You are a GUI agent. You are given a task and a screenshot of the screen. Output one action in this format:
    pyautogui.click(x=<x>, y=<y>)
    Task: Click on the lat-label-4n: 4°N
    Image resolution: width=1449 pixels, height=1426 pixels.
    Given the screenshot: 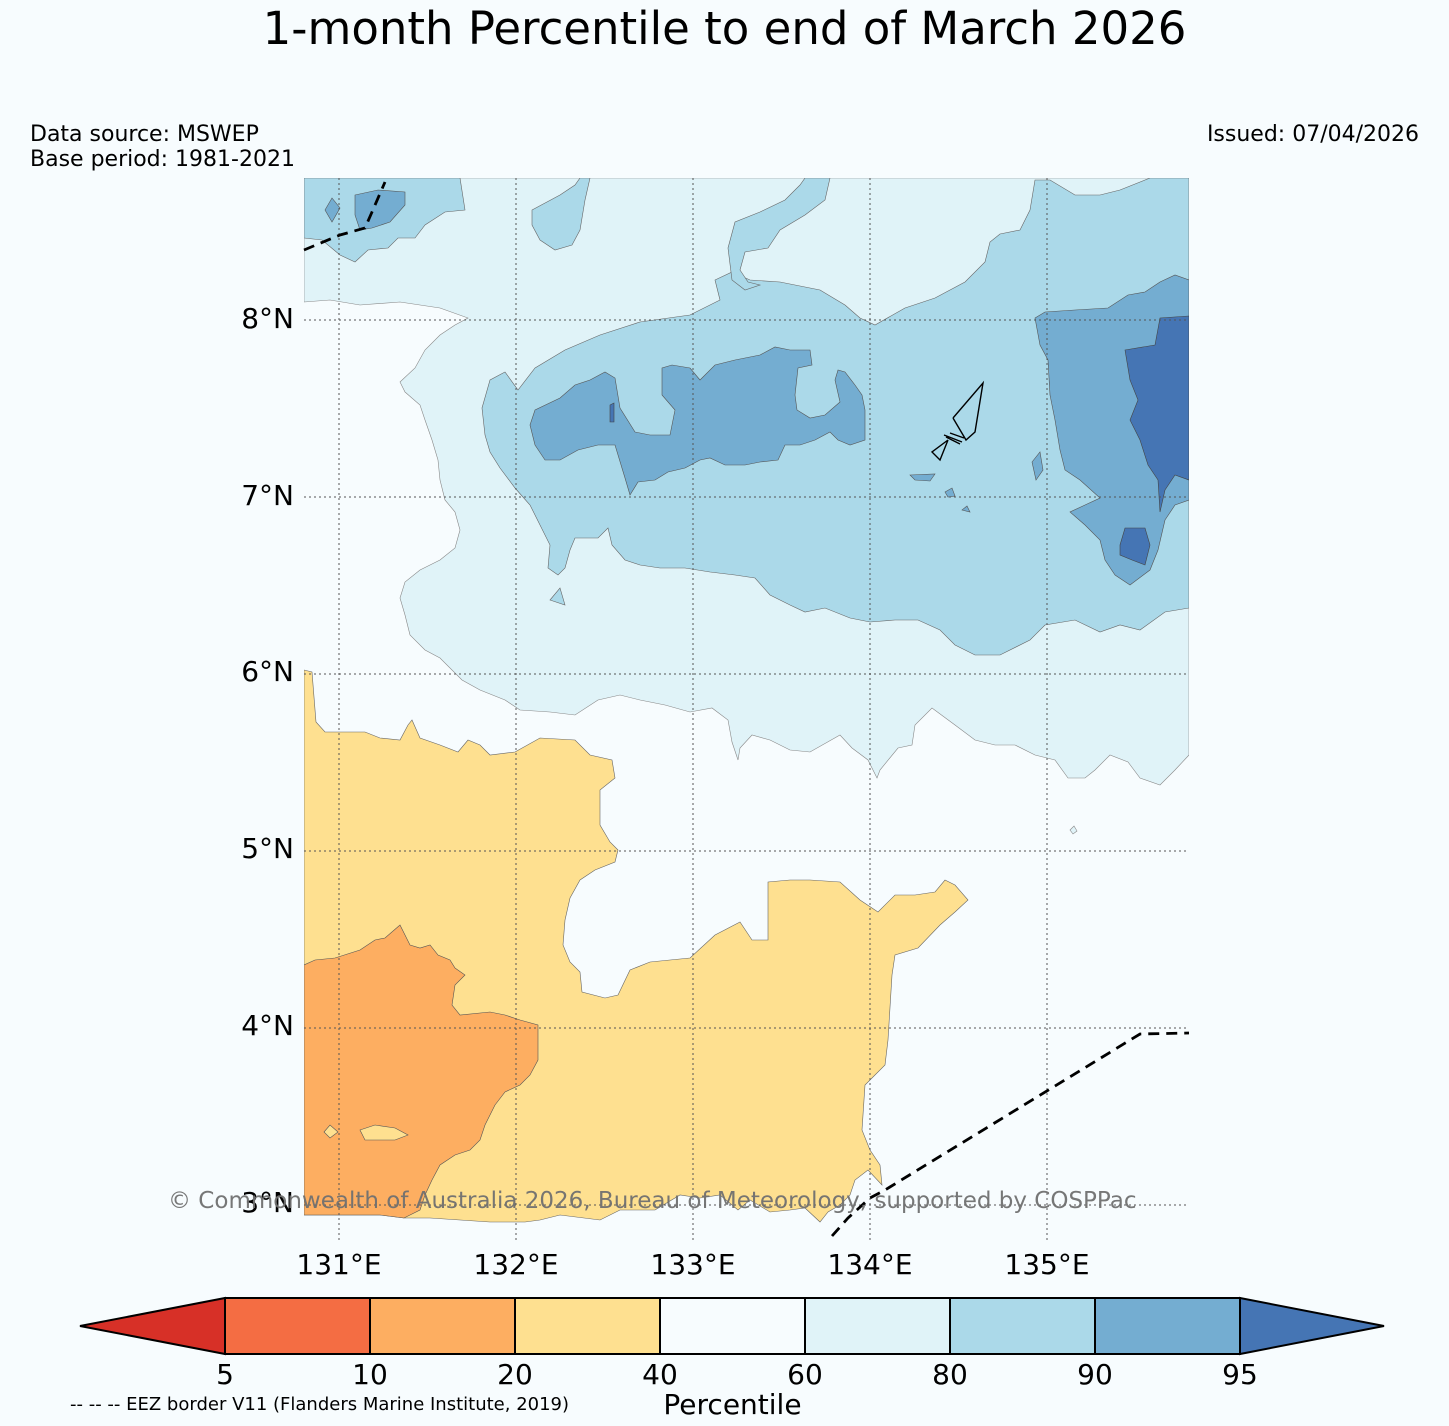 What is the action you would take?
    pyautogui.click(x=267, y=1025)
    